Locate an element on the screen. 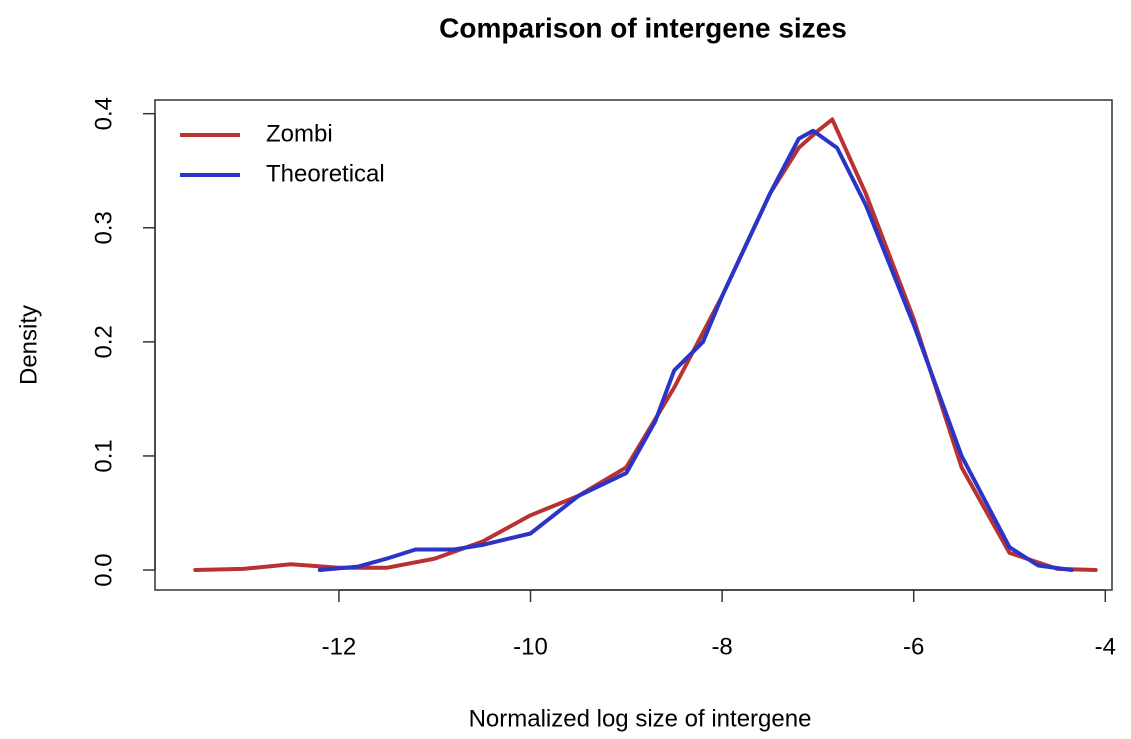  legend-label: Zombi is located at coordinates (299, 133).